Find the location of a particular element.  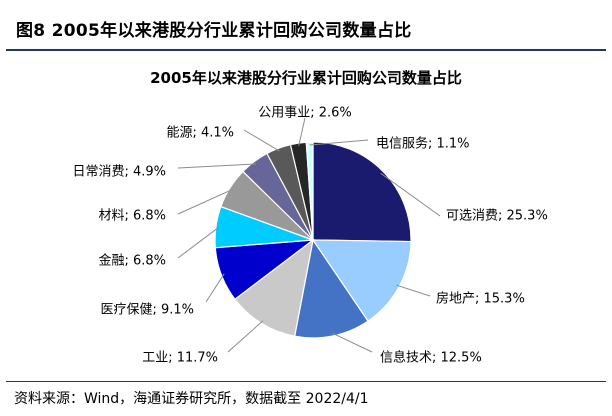

slice-label: 材料; 6.8% is located at coordinates (132, 216).